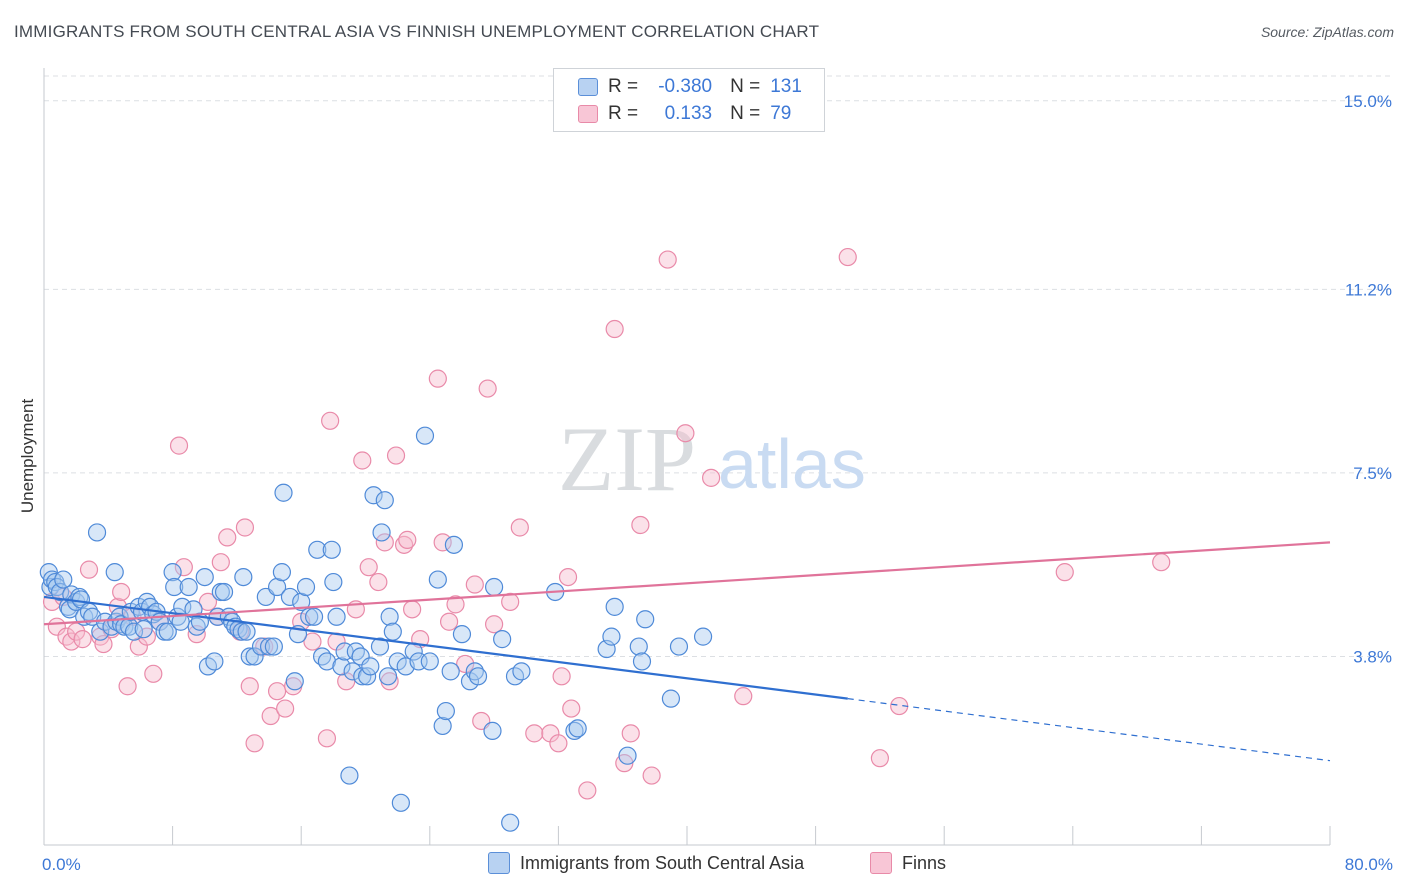 The image size is (1406, 892). What do you see at coordinates (1368, 289) in the screenshot?
I see `y-tick-label: 11.2%` at bounding box center [1368, 289].